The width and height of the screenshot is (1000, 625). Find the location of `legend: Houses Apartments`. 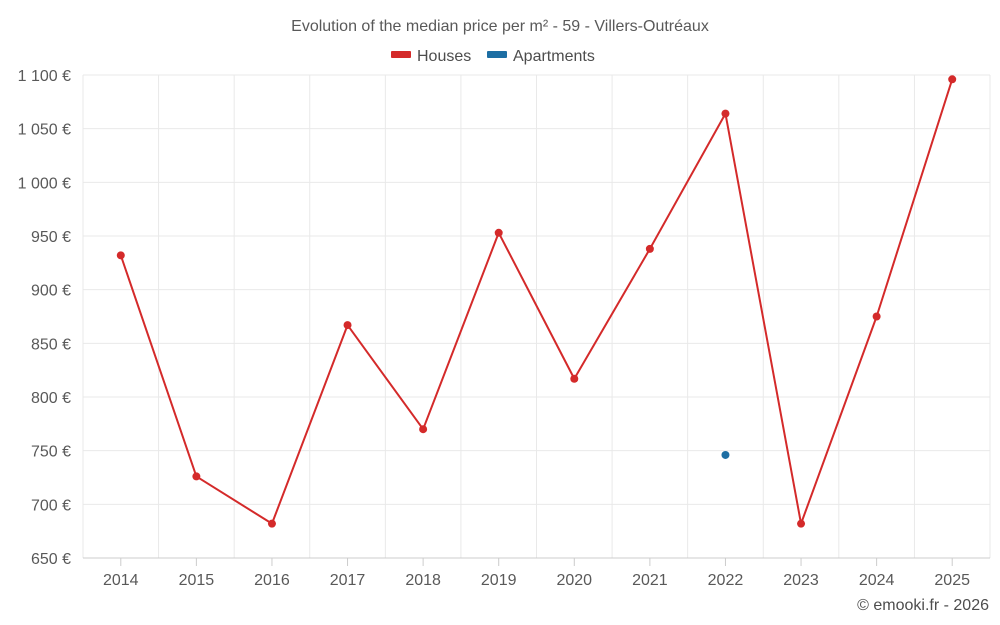

legend: Houses Apartments is located at coordinates (493, 56).